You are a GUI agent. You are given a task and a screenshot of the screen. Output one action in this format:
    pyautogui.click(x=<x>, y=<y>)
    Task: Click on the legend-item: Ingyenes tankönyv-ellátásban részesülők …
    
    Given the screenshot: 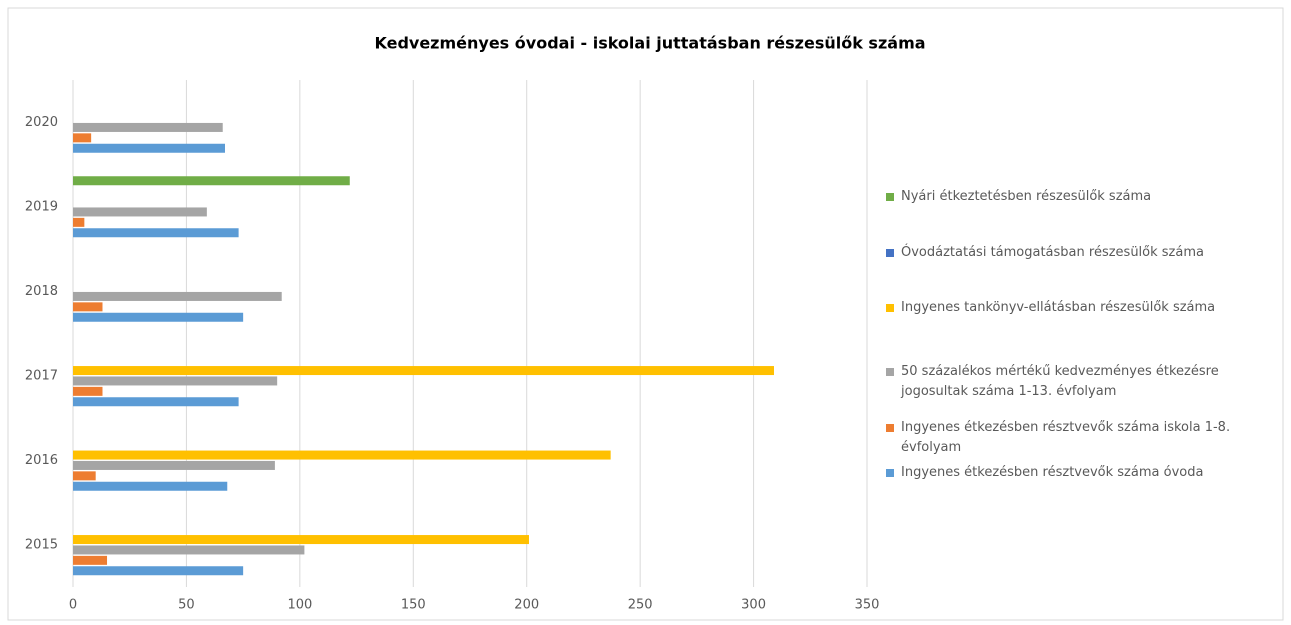 What is the action you would take?
    pyautogui.click(x=1083, y=308)
    